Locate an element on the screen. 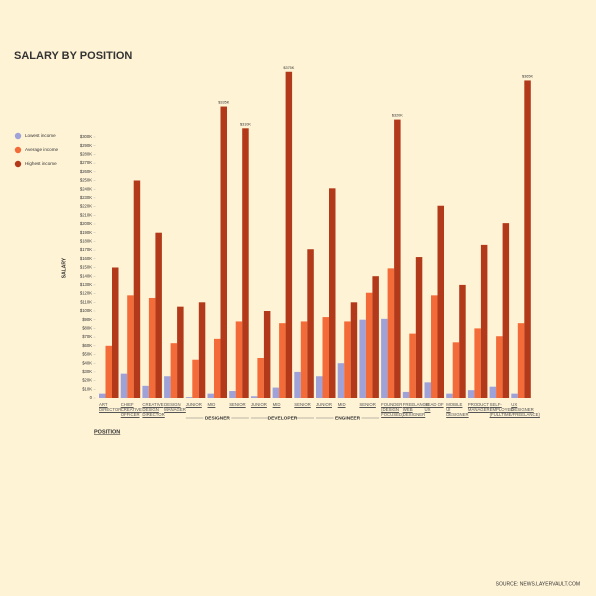  y-tick-label: 0 is located at coordinates (91, 397).